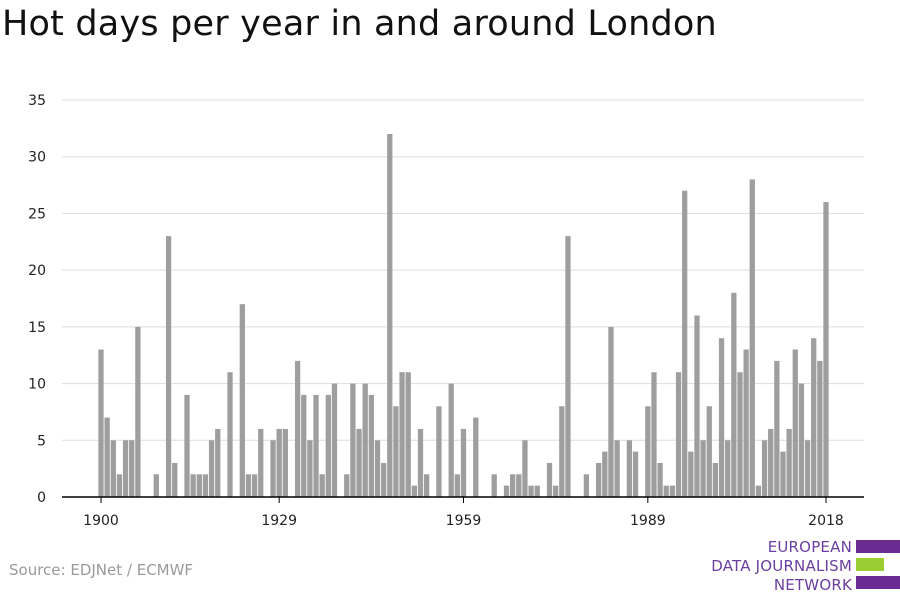  I want to click on bar-1990, so click(654, 434).